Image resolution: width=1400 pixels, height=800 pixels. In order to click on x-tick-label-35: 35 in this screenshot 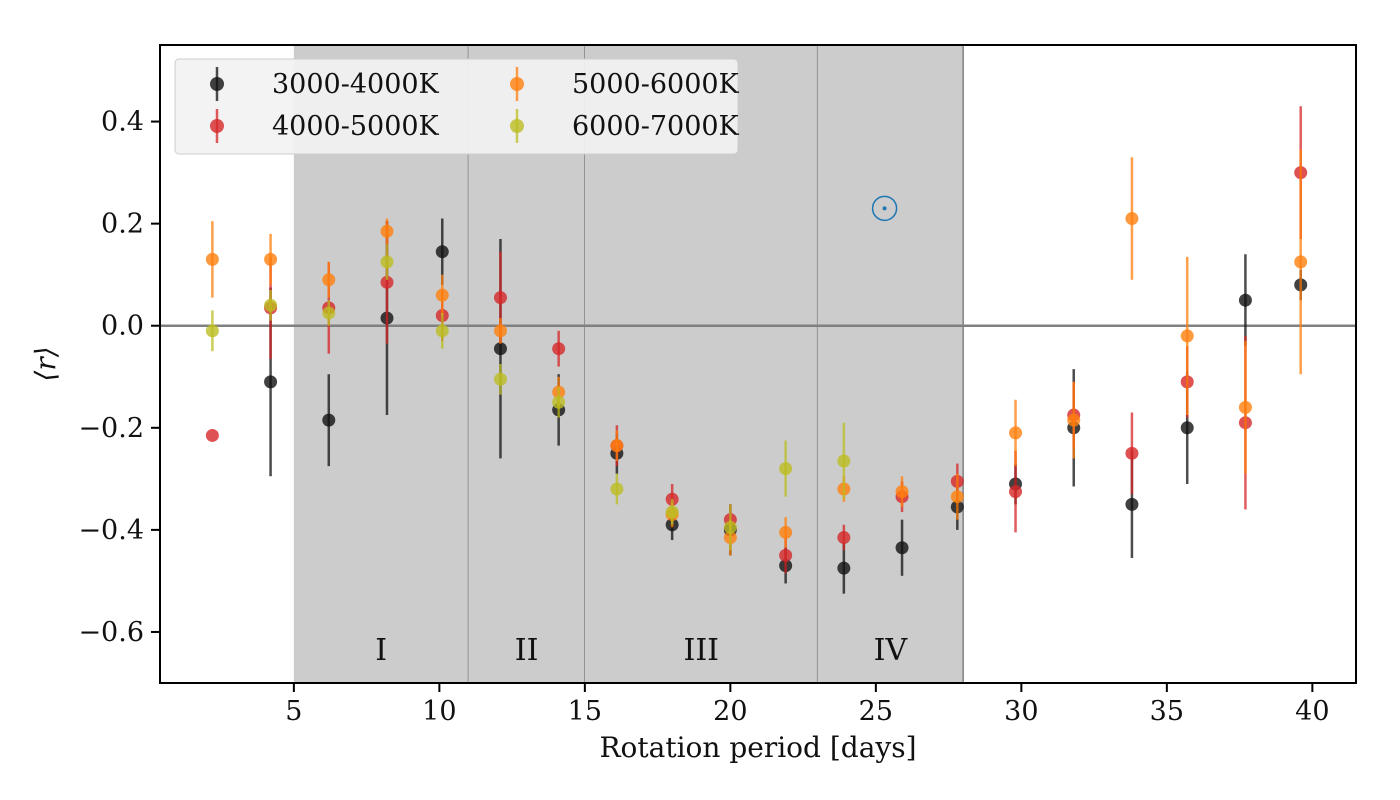, I will do `click(1167, 711)`.